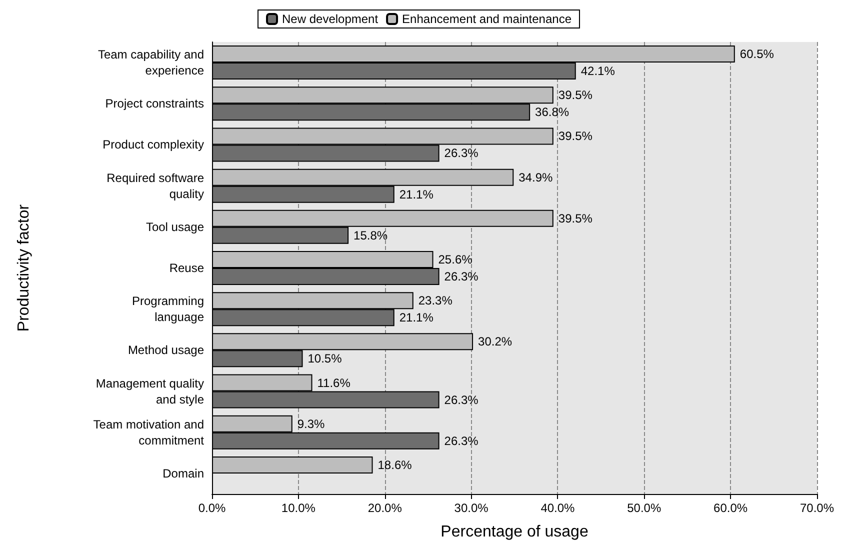 This screenshot has height=560, width=860. Describe the element at coordinates (395, 465) in the screenshot. I see `data-label: 18.6%` at that location.